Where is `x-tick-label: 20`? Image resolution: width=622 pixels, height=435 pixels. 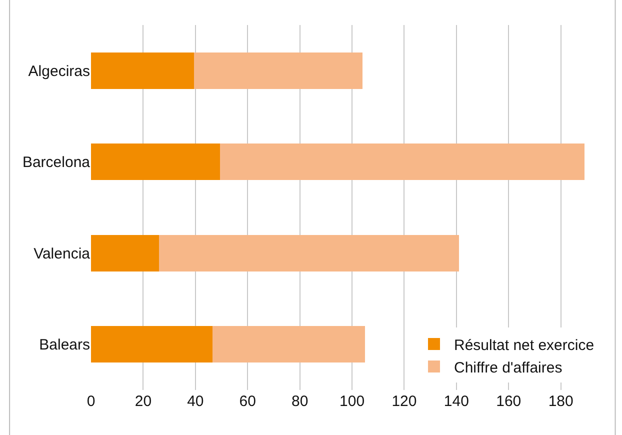
x-tick-label: 20 is located at coordinates (143, 401).